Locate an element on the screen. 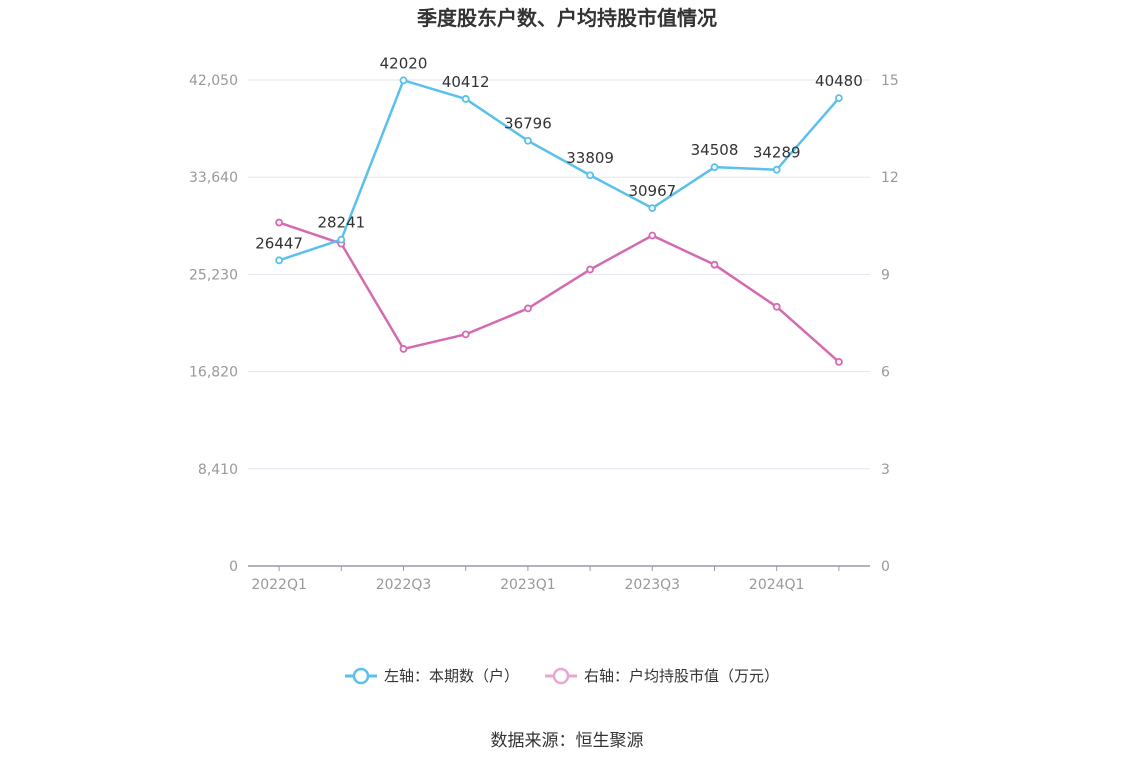 The width and height of the screenshot is (1134, 766). source-note: 数据来源：恒生聚源 is located at coordinates (567, 741).